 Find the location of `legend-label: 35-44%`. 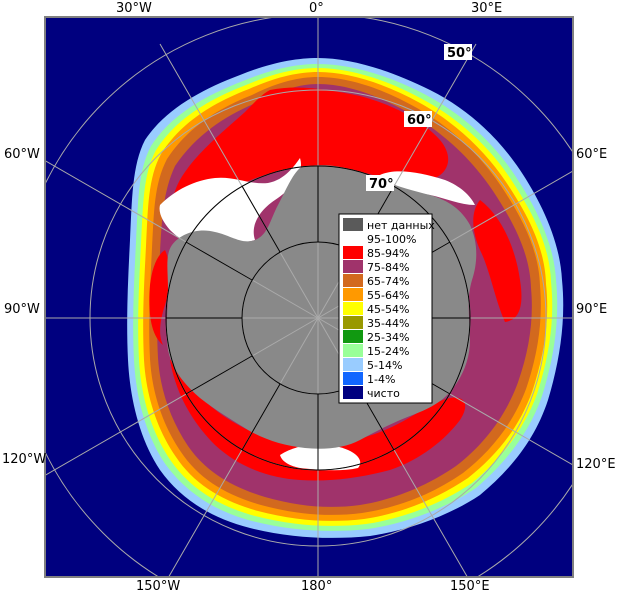

legend-label: 35-44% is located at coordinates (388, 323).